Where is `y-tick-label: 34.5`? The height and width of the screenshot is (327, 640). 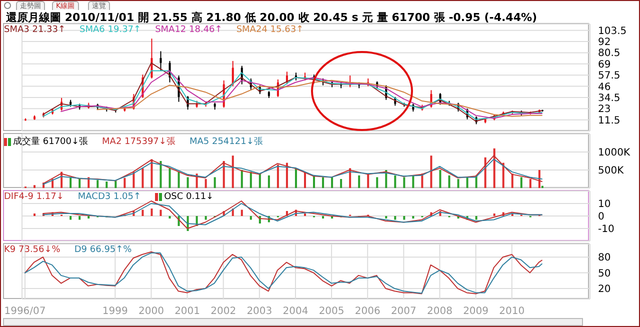
y-tick-label: 34.5 is located at coordinates (609, 98).